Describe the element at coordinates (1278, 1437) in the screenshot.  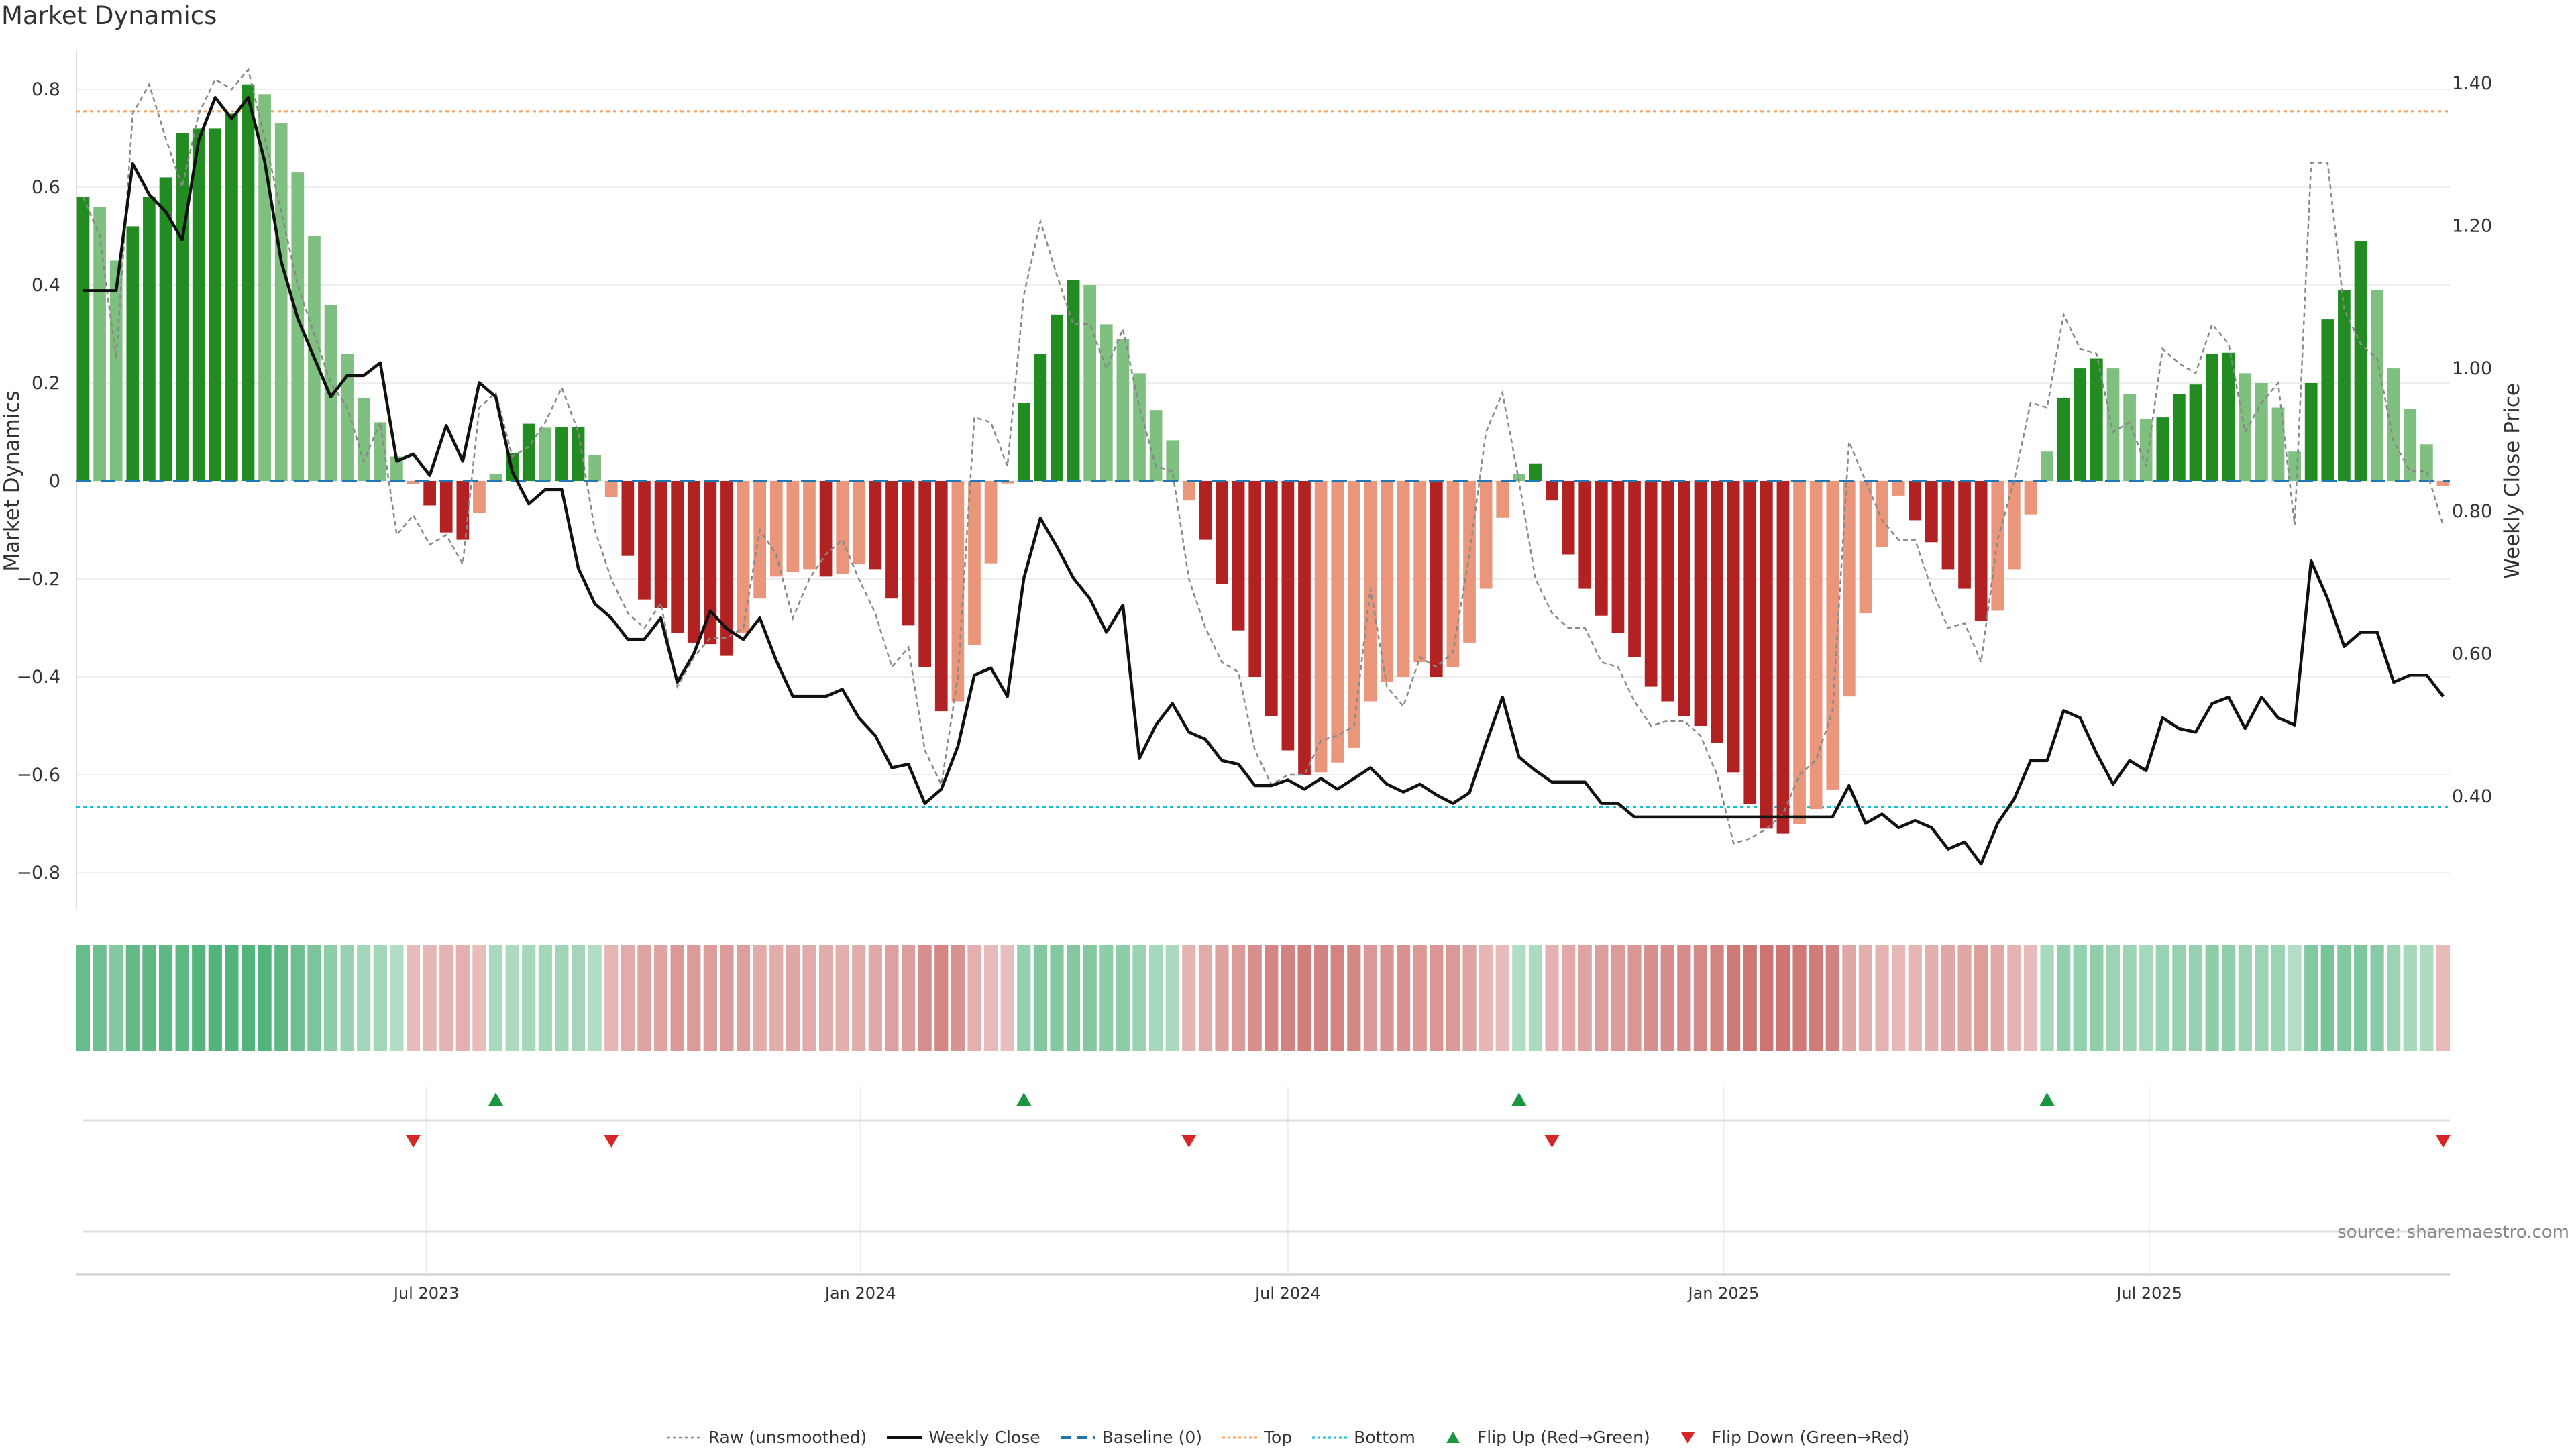
I see `legend-label: Top` at that location.